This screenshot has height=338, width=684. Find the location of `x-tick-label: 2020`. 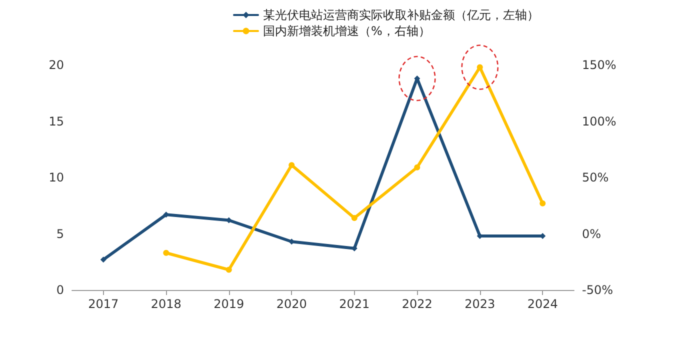

x-tick-label: 2020 is located at coordinates (291, 304).